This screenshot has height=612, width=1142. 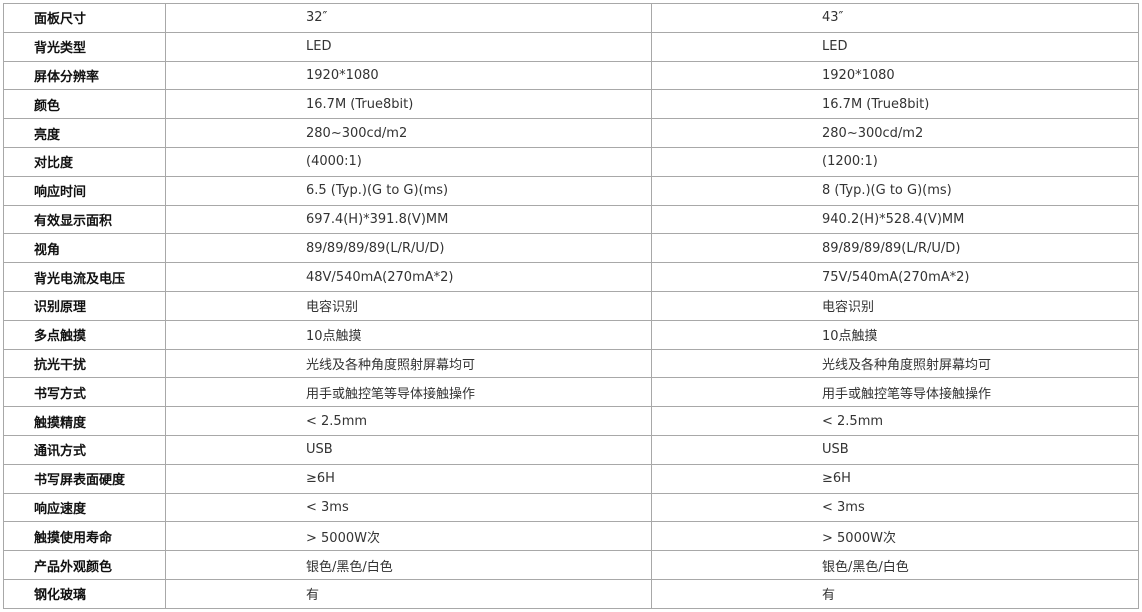 I want to click on spec-label: 多点触摸, so click(x=84, y=334).